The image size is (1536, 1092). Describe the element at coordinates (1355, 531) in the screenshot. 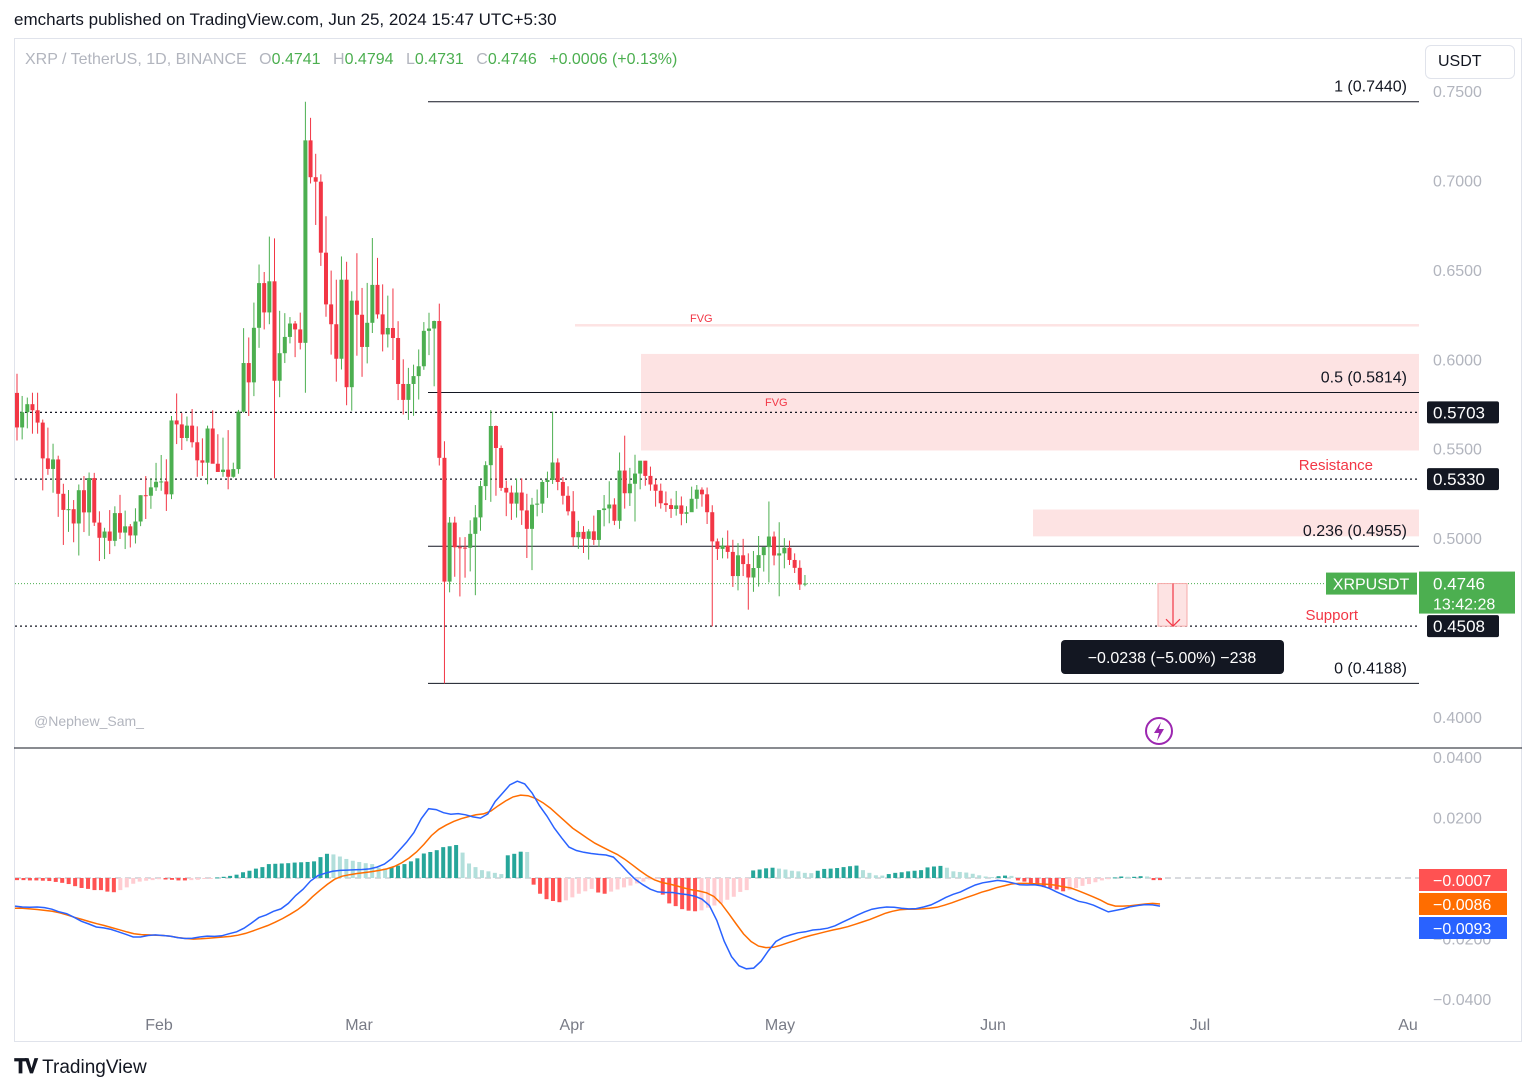

I see `fib-level-label: 0.236 (0.4955)` at that location.